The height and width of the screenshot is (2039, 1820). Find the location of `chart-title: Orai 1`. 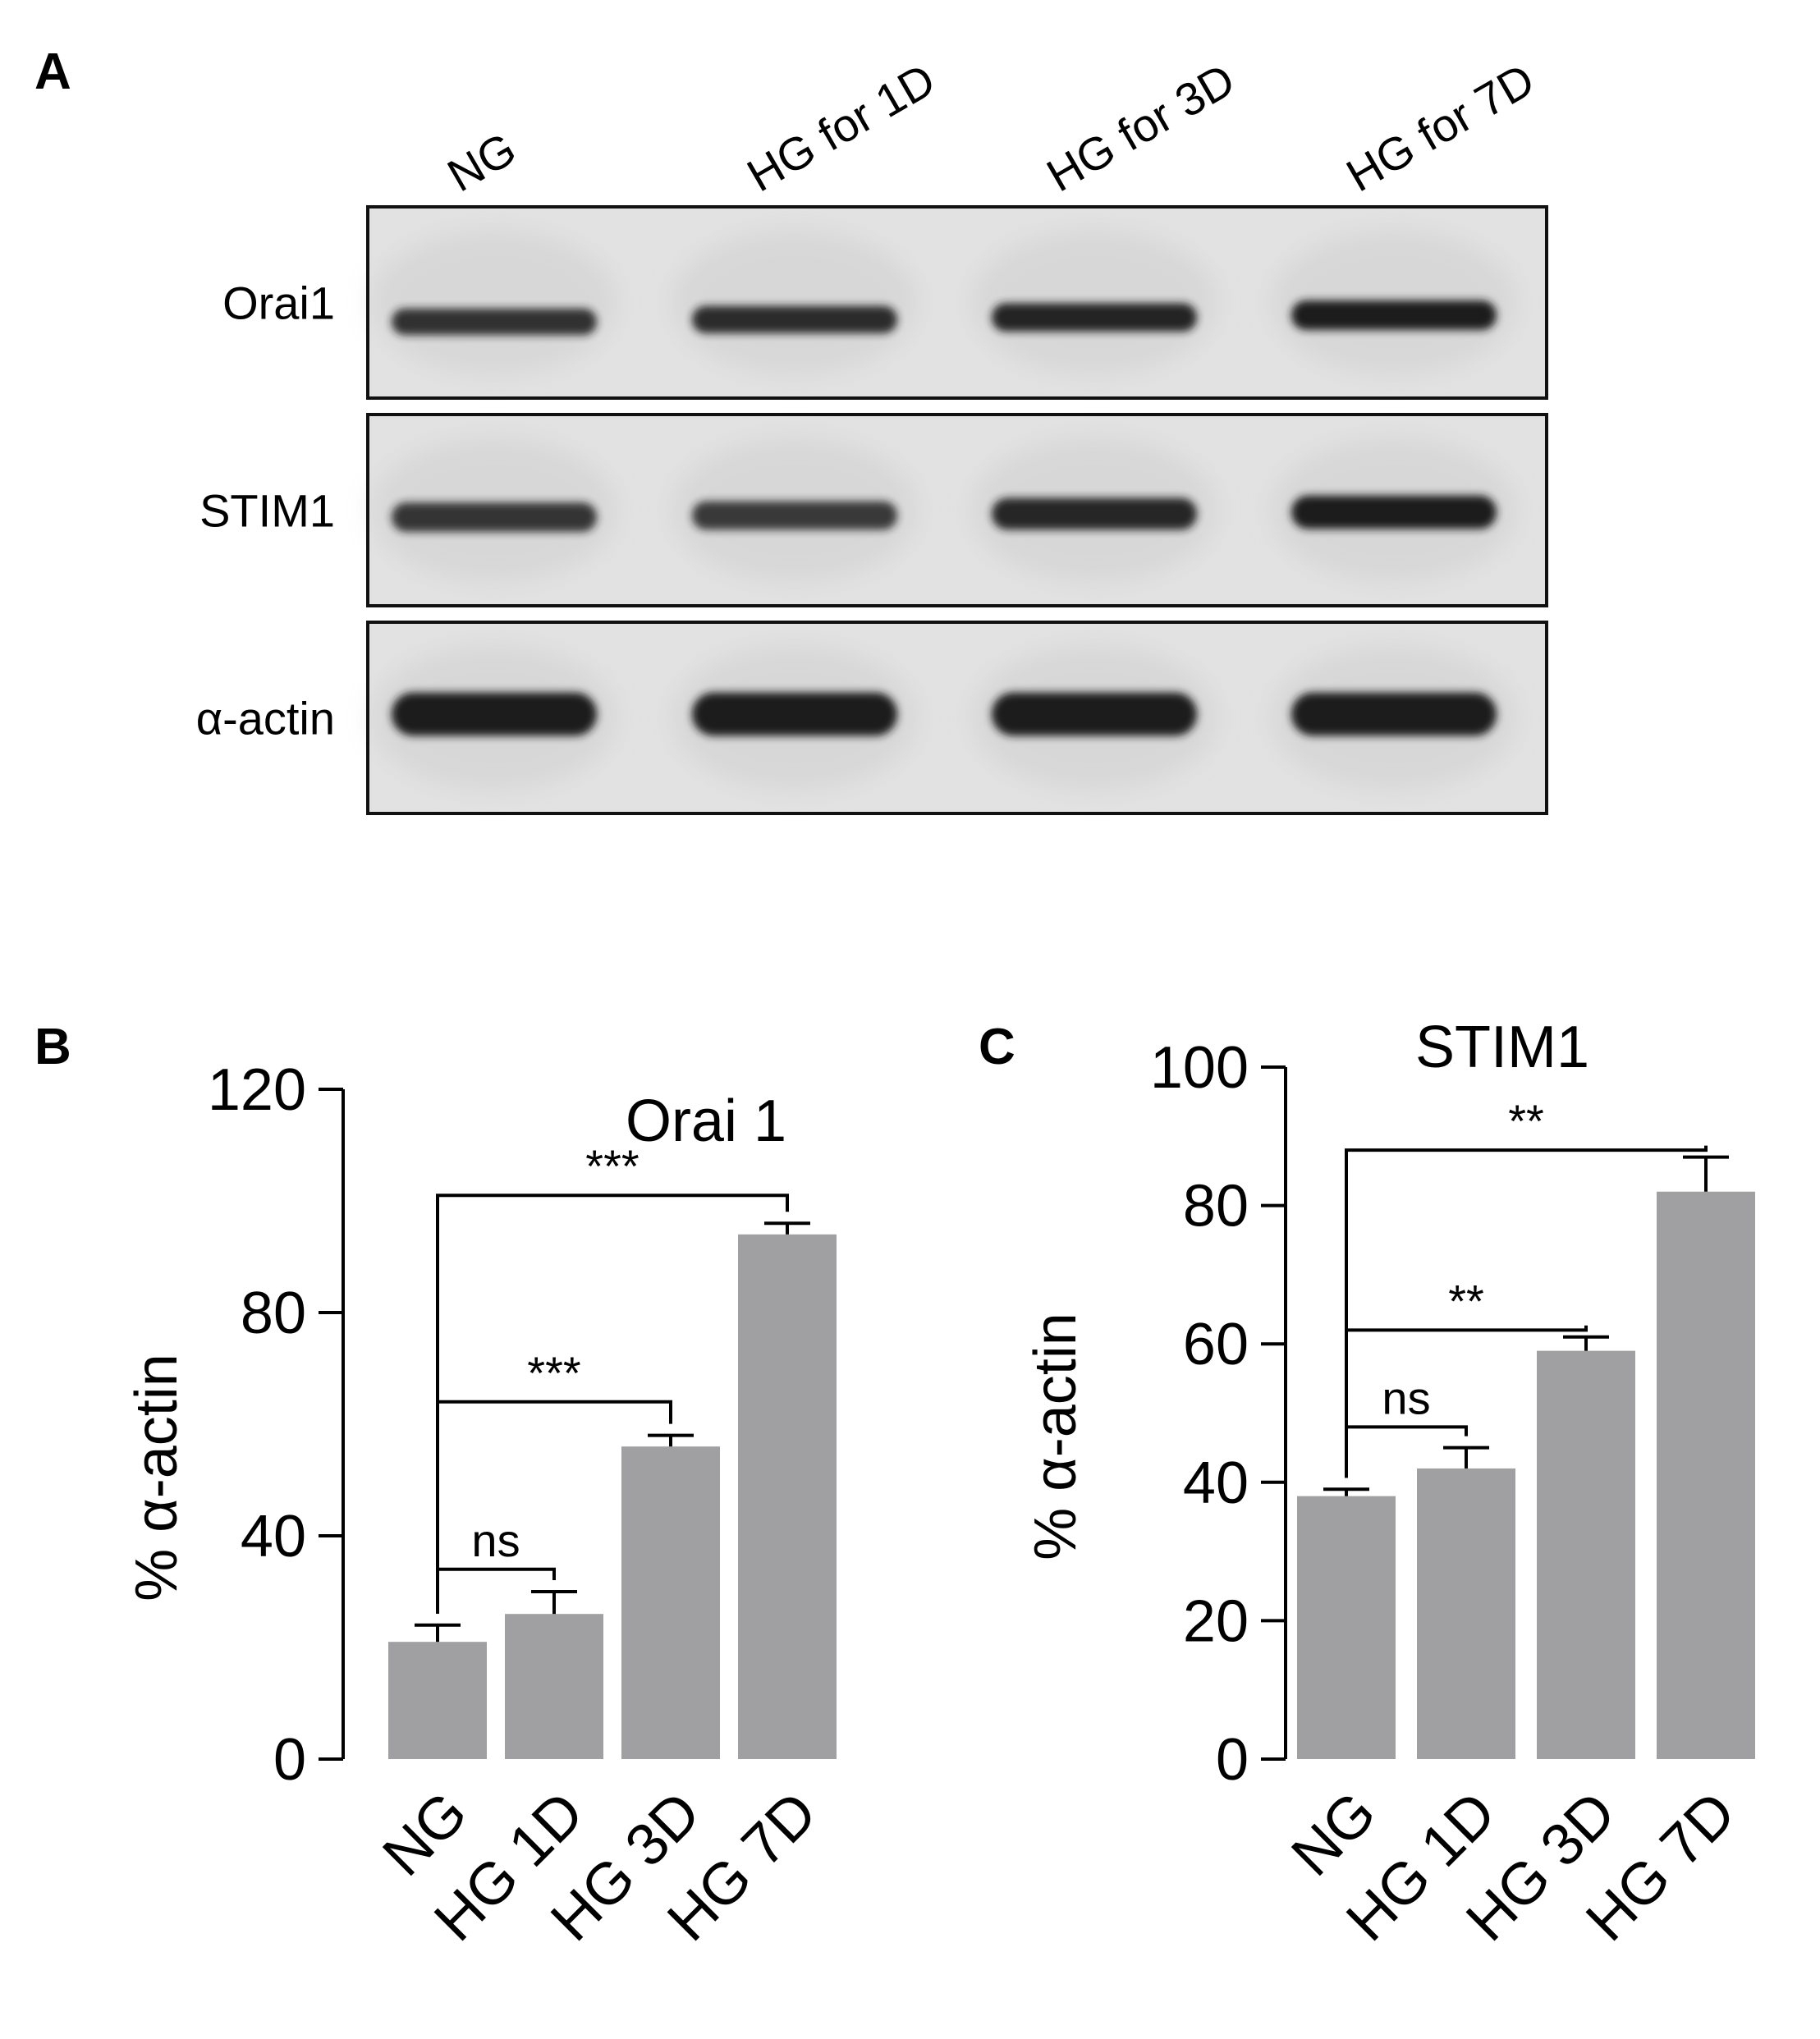

chart-title: Orai 1 is located at coordinates (706, 1121).